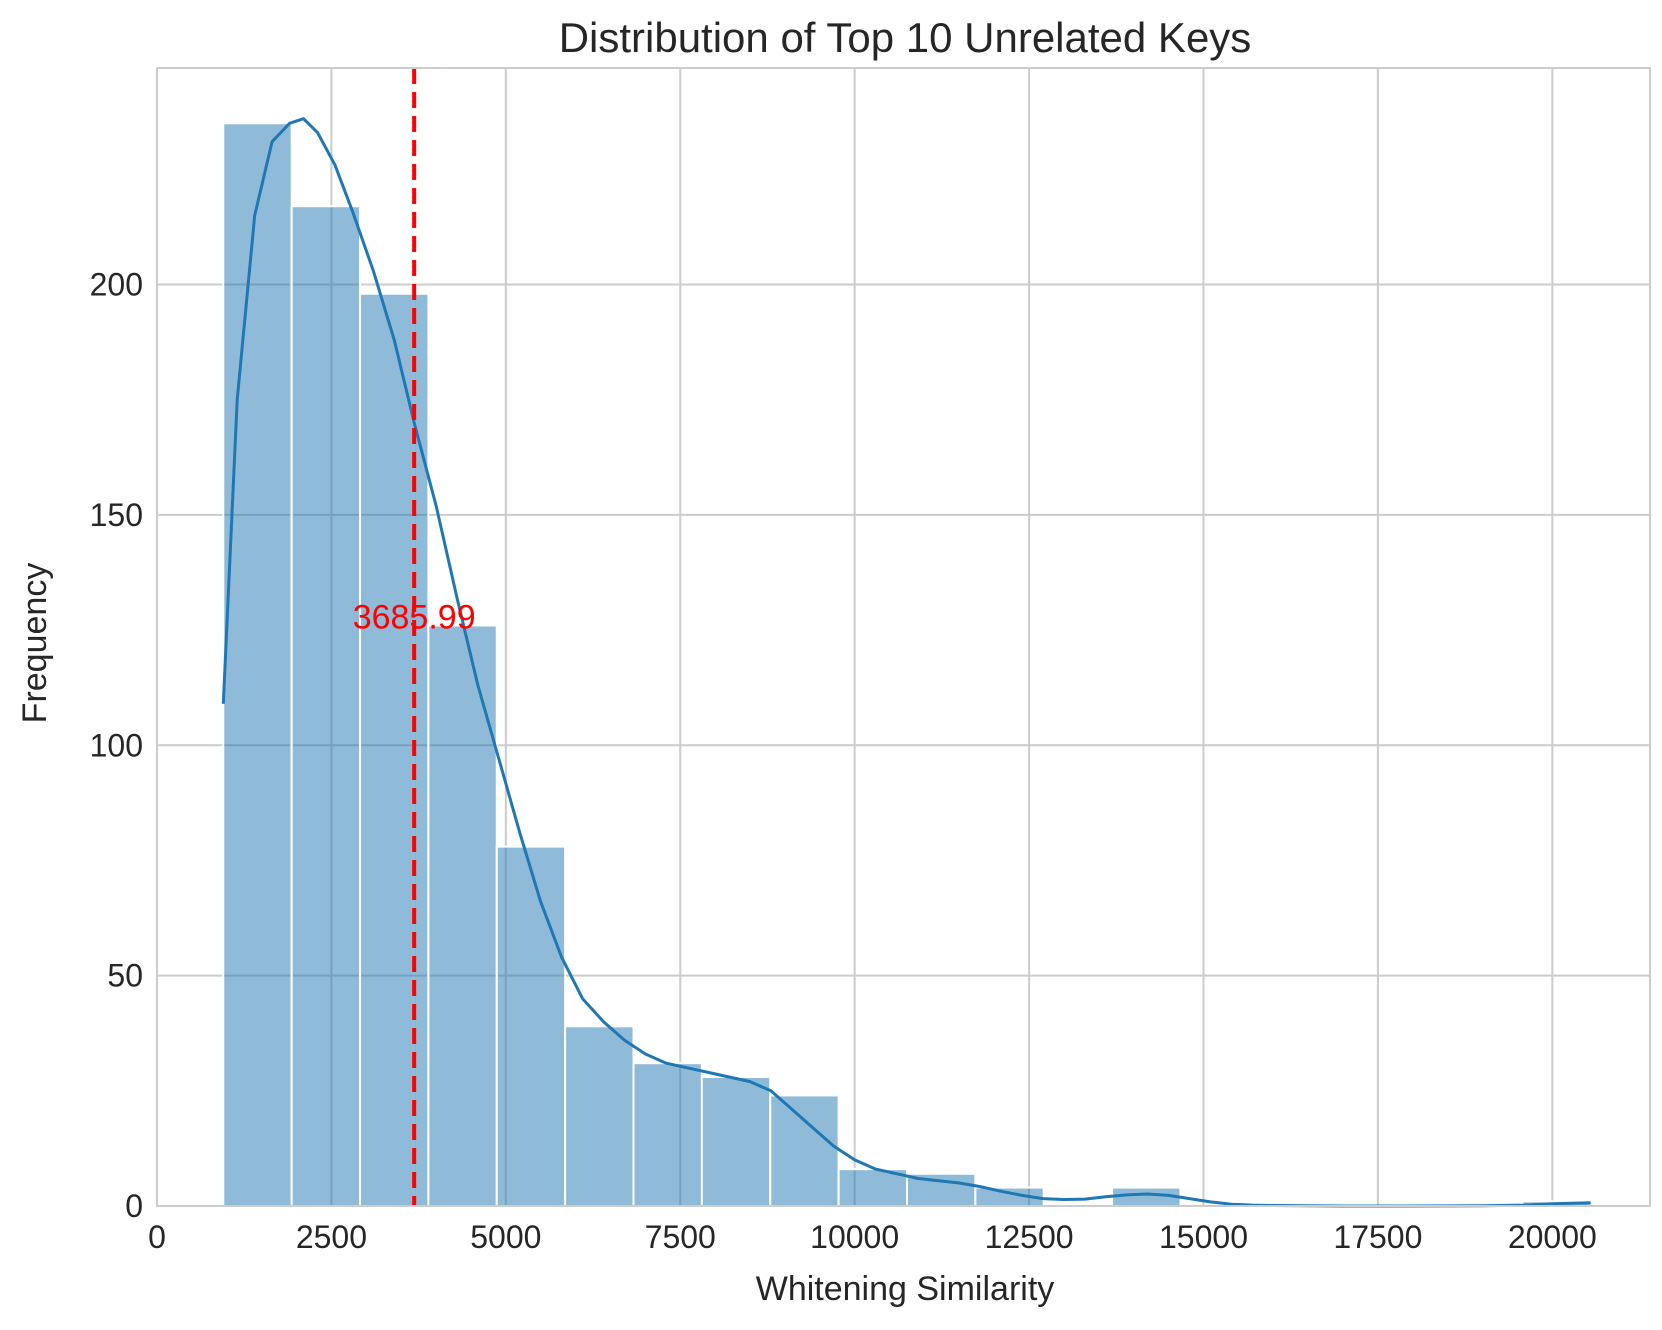 The height and width of the screenshot is (1330, 1662). I want to click on x-tick-label: 15000, so click(1203, 1237).